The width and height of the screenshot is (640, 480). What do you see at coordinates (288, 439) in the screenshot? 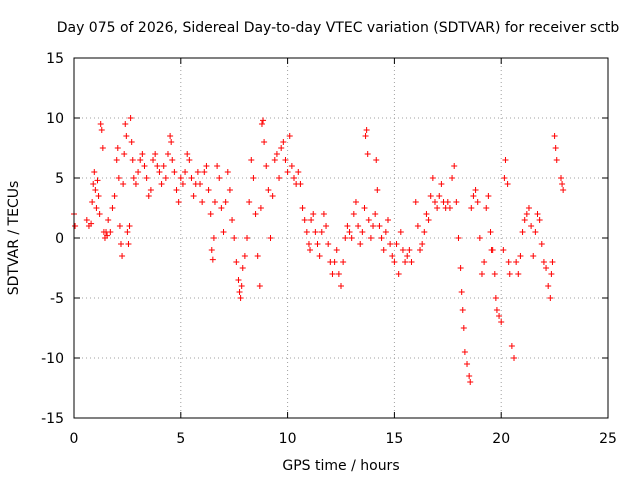
I see `x-tick-label: 10` at bounding box center [288, 439].